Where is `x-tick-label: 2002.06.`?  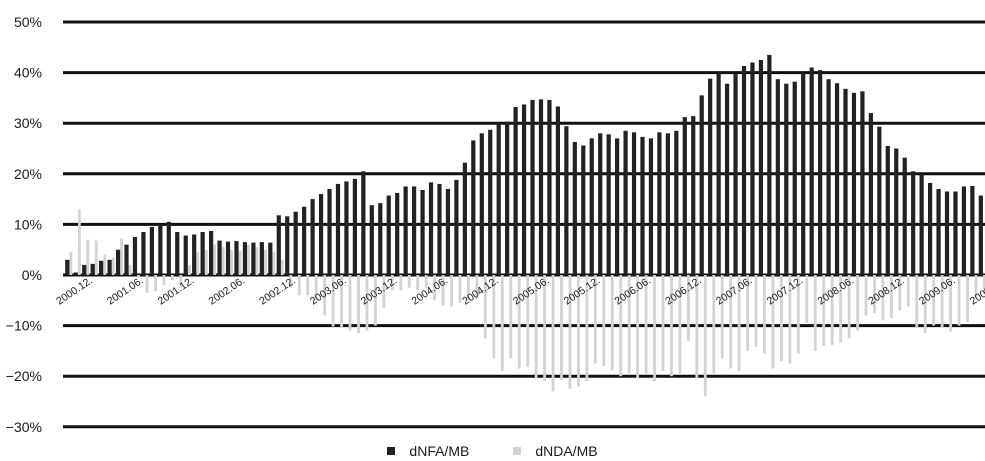
x-tick-label: 2002.06. is located at coordinates (226, 291).